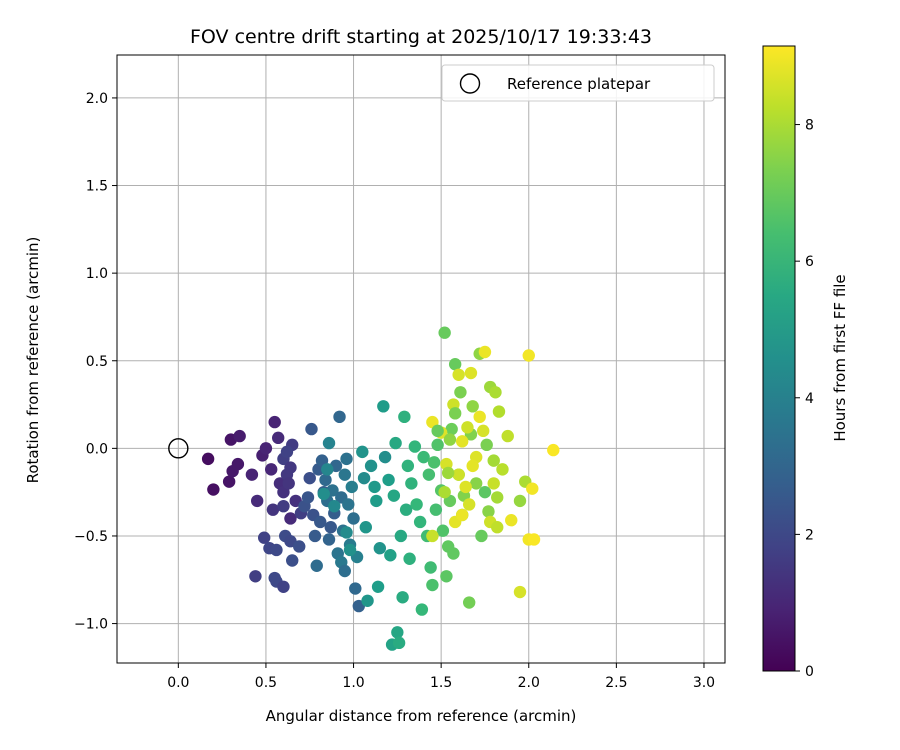 This screenshot has height=750, width=900. What do you see at coordinates (91, 625) in the screenshot?
I see `y-tick-label: −1.0` at bounding box center [91, 625].